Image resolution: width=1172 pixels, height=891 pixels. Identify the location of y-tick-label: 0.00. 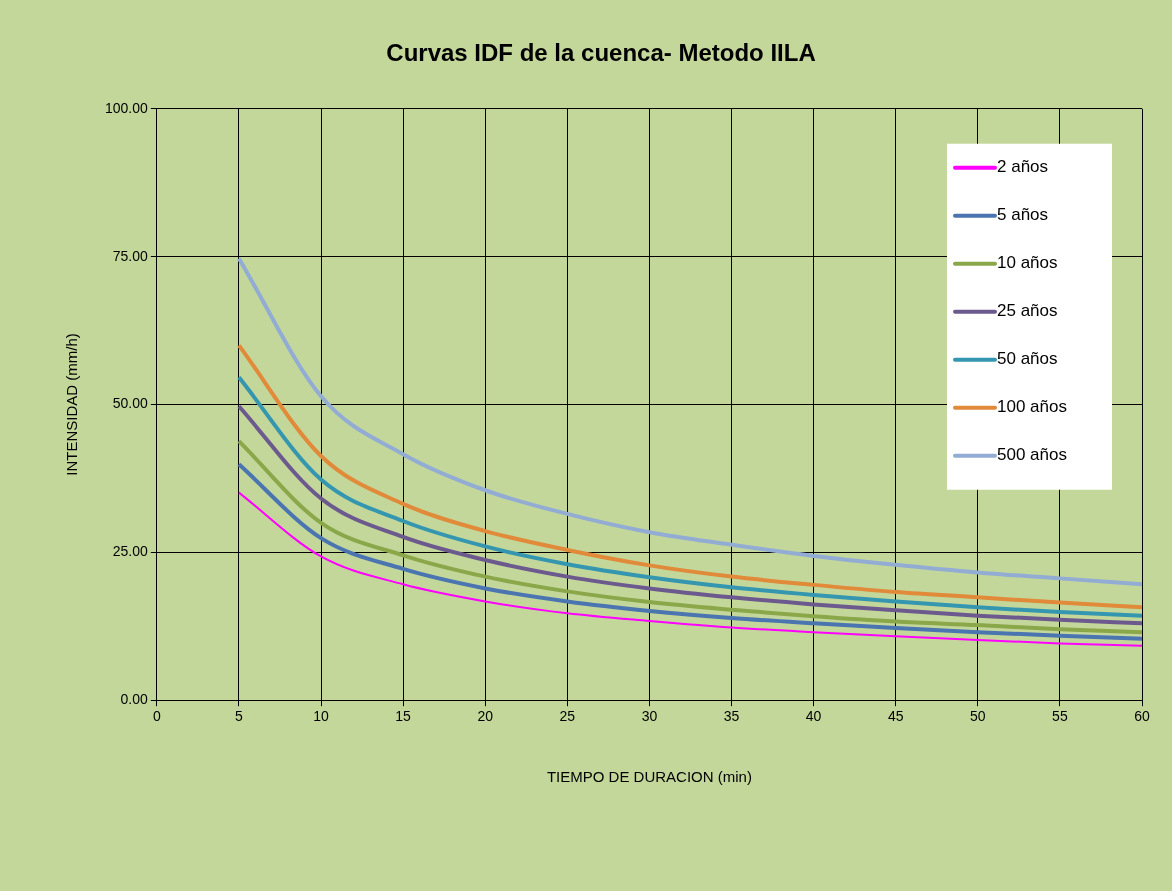
(134, 699).